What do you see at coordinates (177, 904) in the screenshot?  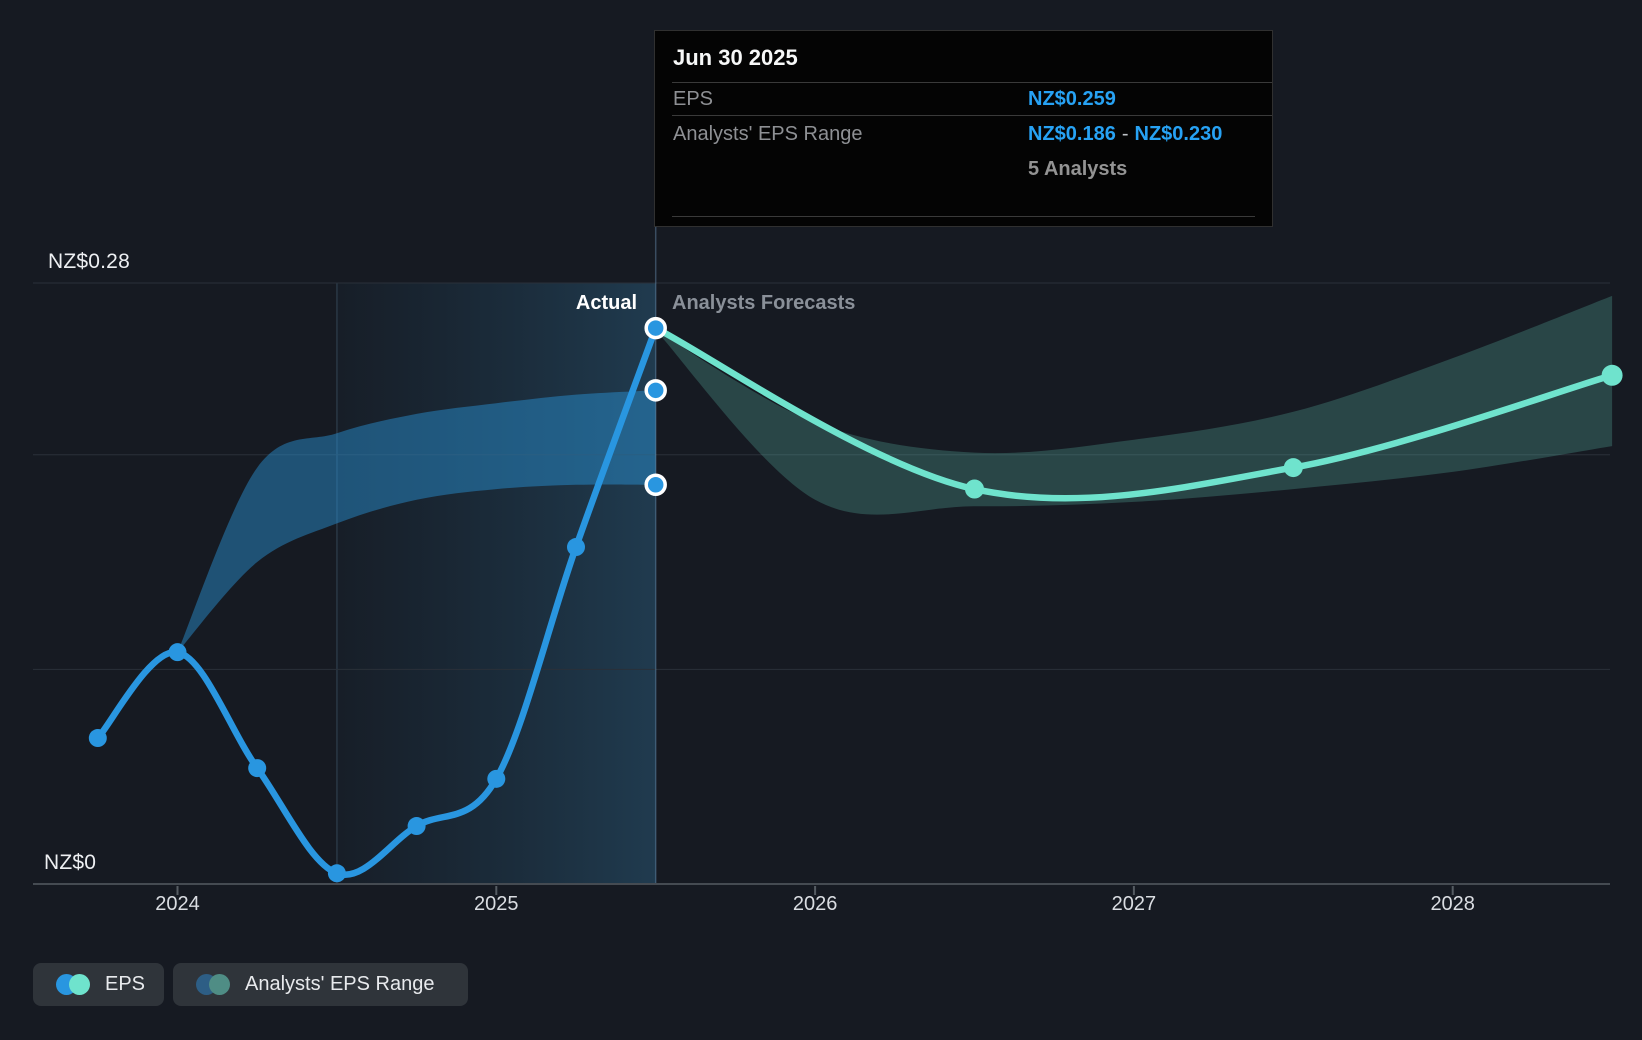 I see `x-axis-label: 2024` at bounding box center [177, 904].